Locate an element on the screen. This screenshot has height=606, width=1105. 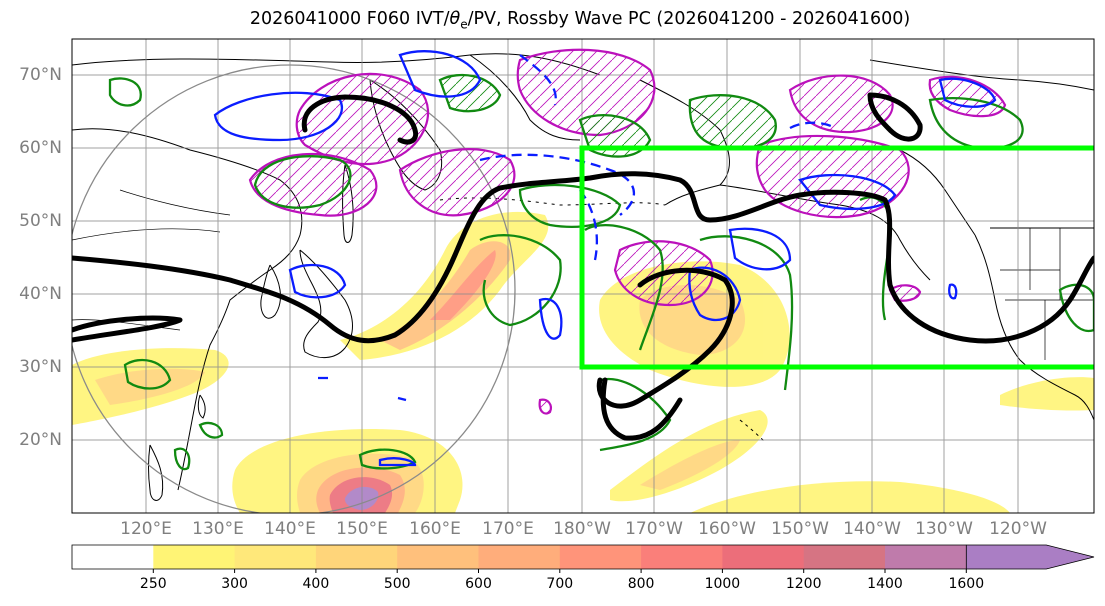
ivt-plume-west-core is located at coordinates (150, 386).